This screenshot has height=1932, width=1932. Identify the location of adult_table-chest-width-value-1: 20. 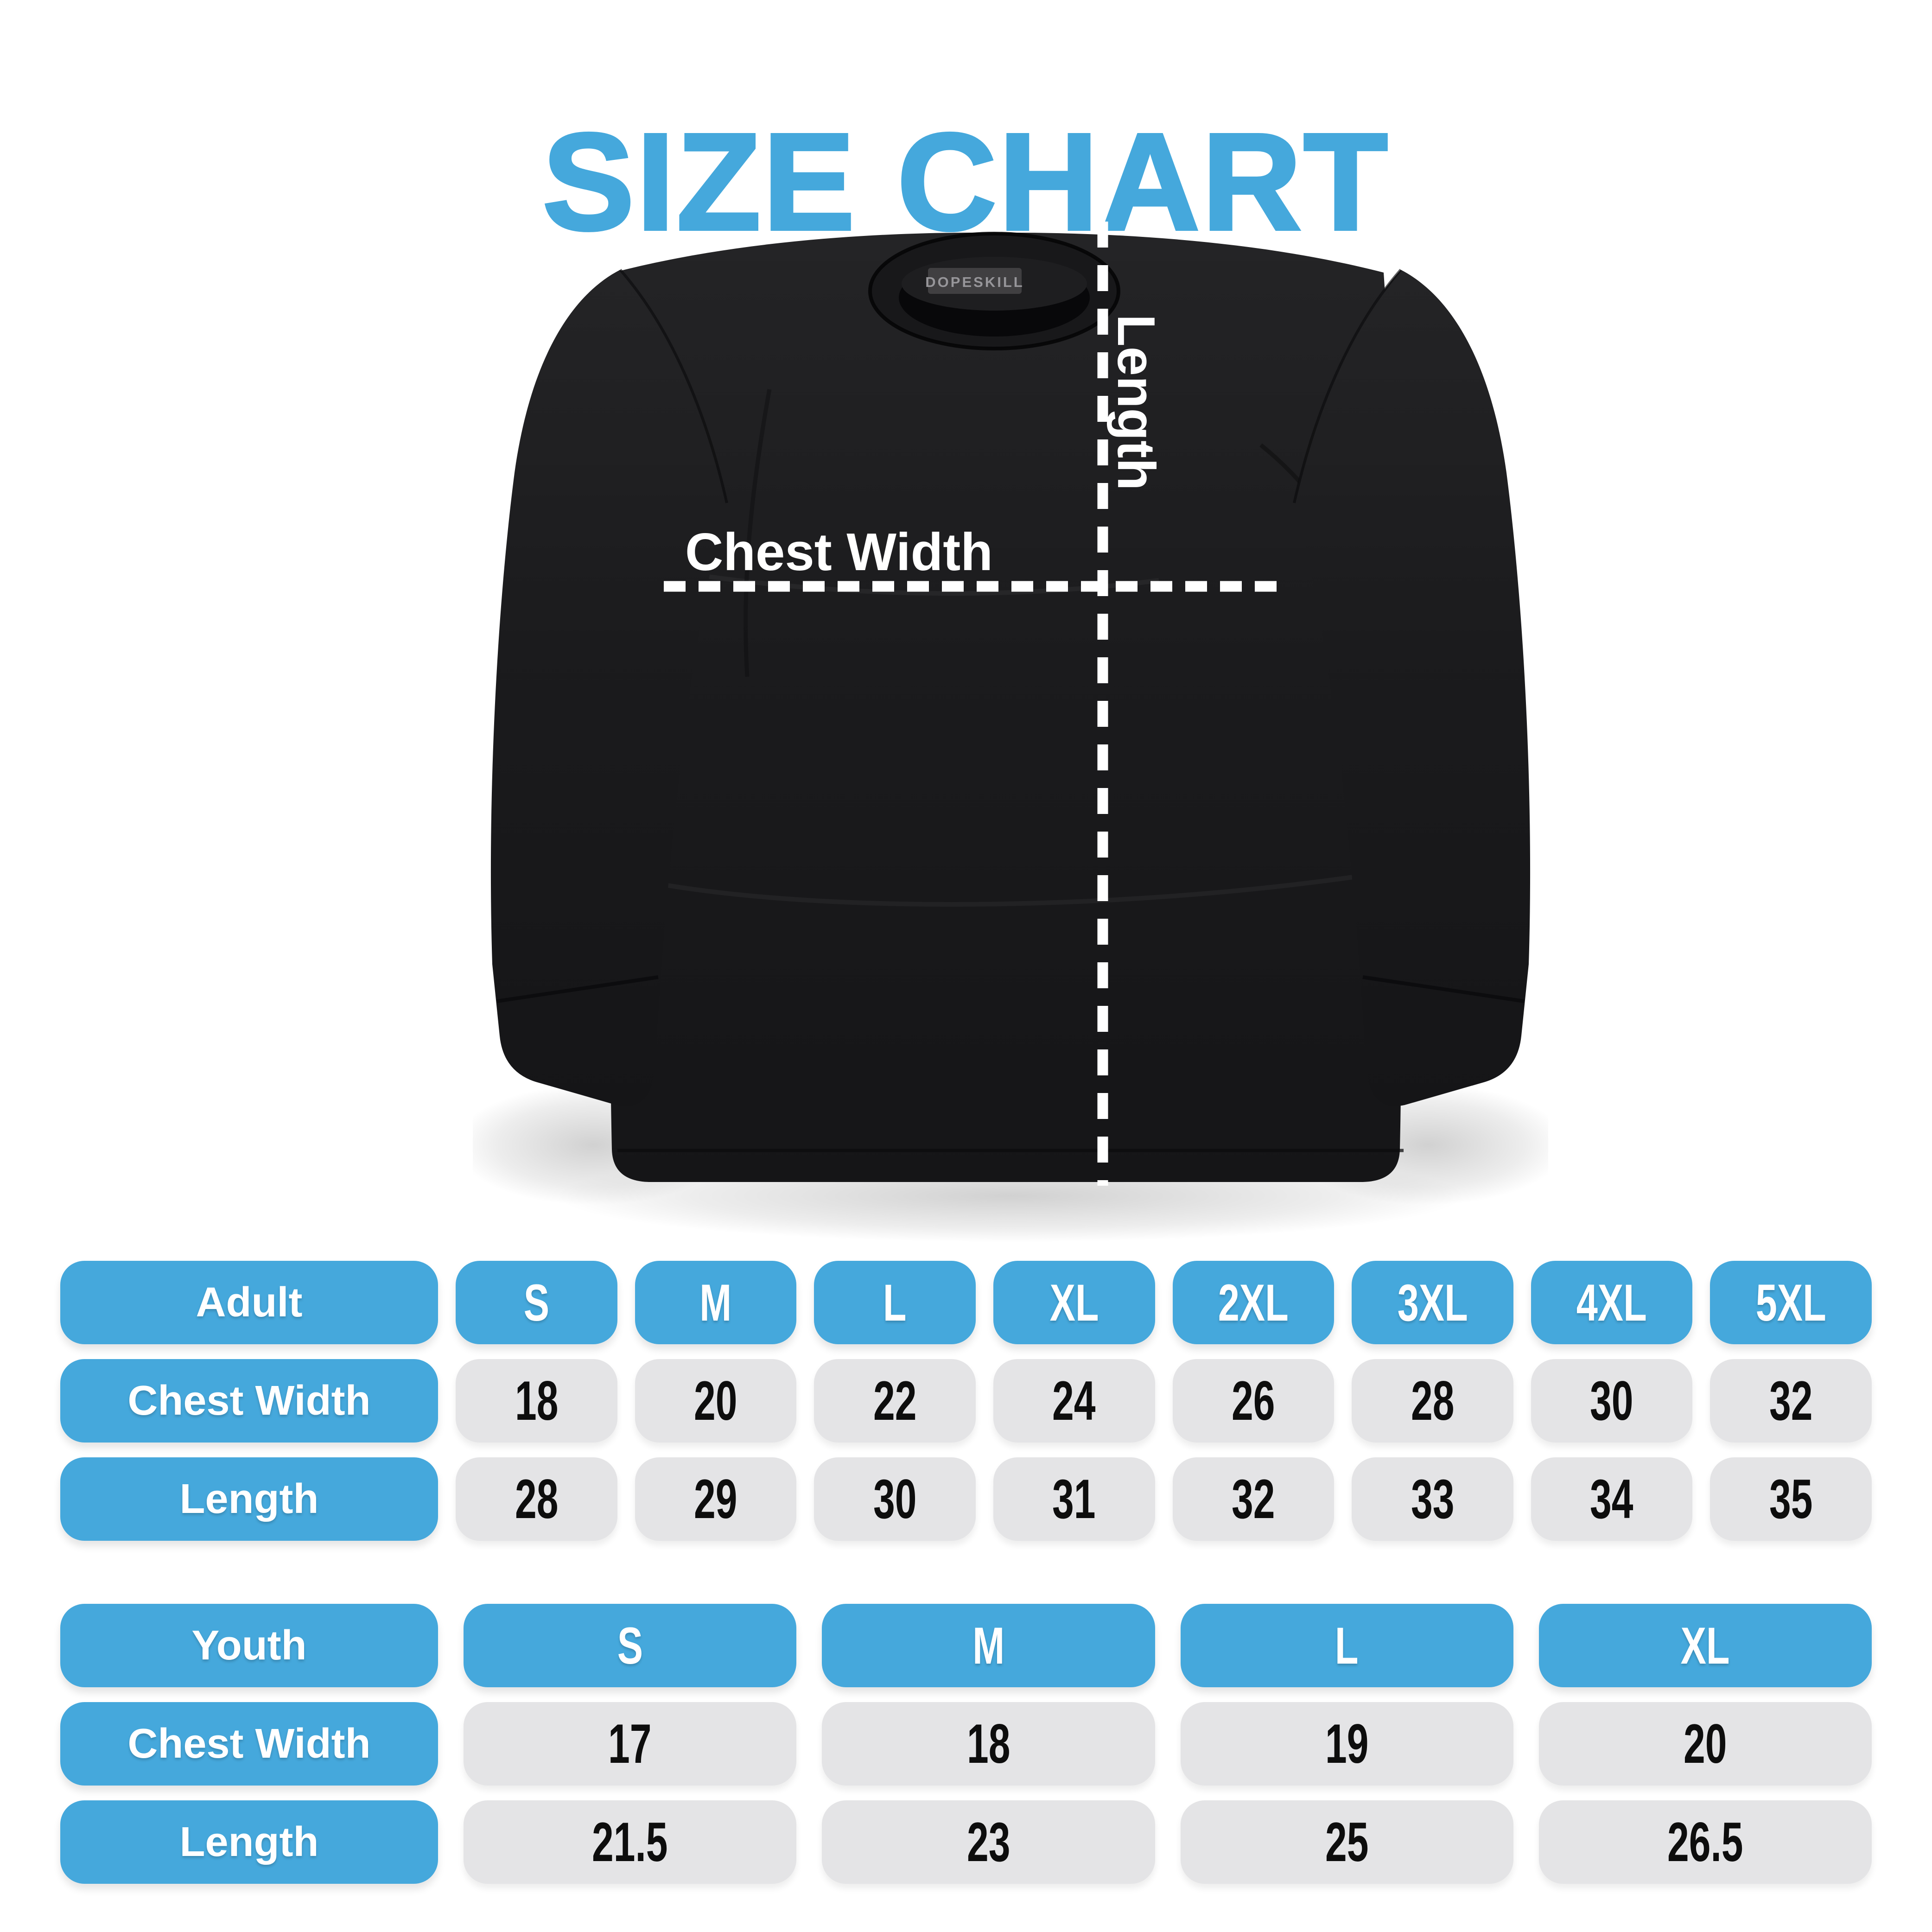
(716, 1401).